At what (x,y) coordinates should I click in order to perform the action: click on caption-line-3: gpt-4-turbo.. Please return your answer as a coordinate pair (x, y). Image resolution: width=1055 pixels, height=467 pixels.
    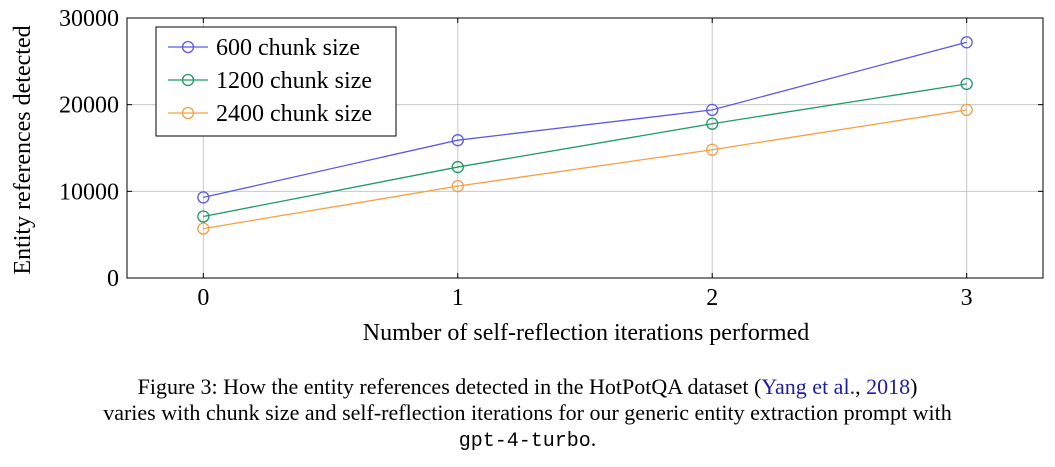
    Looking at the image, I should click on (527, 440).